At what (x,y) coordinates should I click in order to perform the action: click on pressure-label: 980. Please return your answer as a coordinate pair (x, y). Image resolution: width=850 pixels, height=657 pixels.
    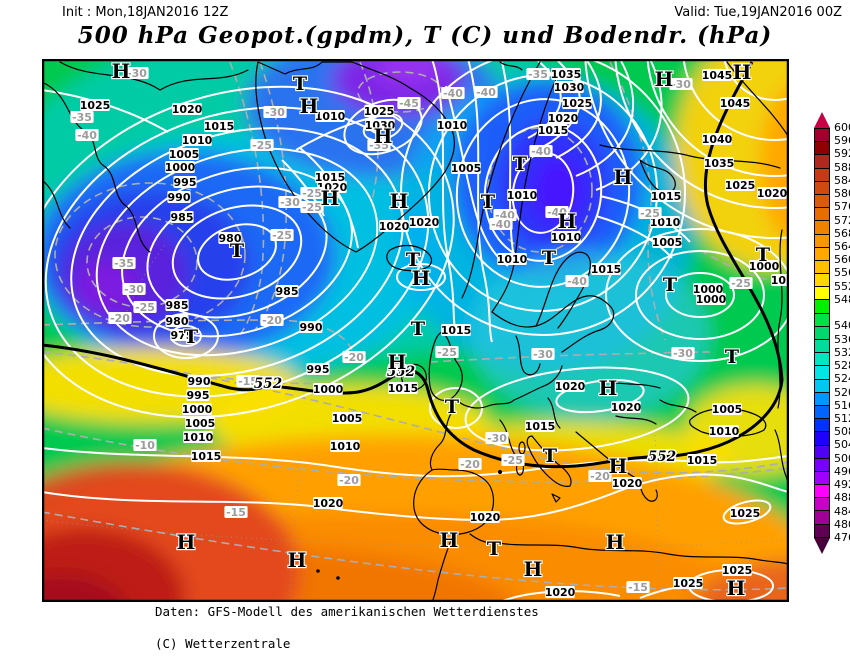
    Looking at the image, I should click on (230, 238).